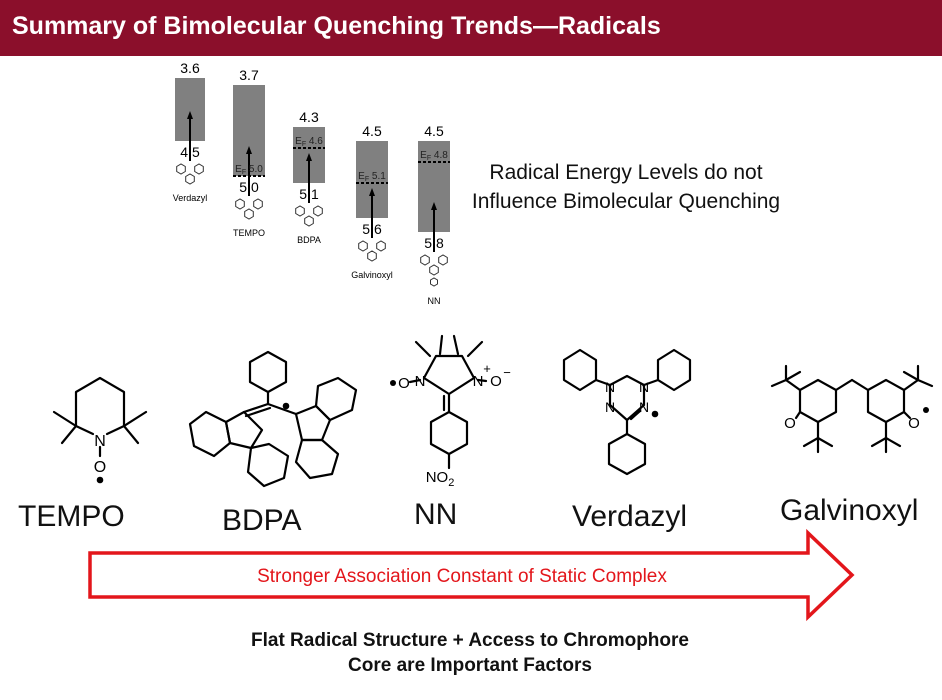  I want to click on energy-note-line2: Influence Bimolecular Quenching, so click(626, 201).